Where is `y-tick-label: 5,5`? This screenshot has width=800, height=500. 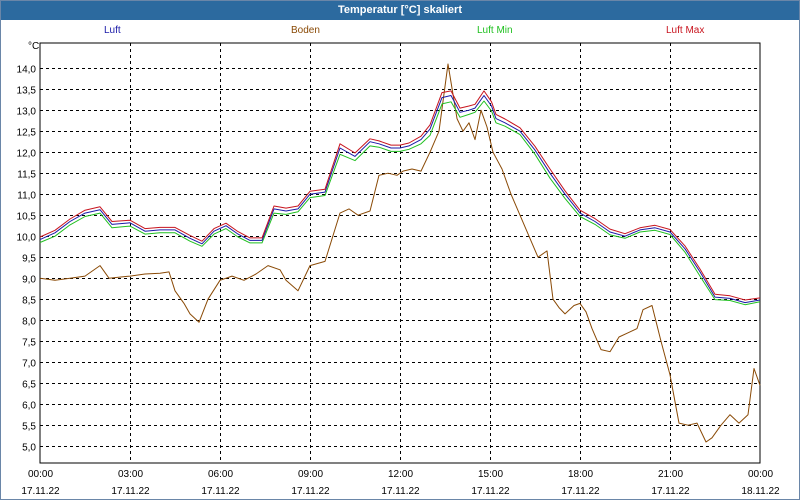 y-tick-label: 5,5 is located at coordinates (29, 427).